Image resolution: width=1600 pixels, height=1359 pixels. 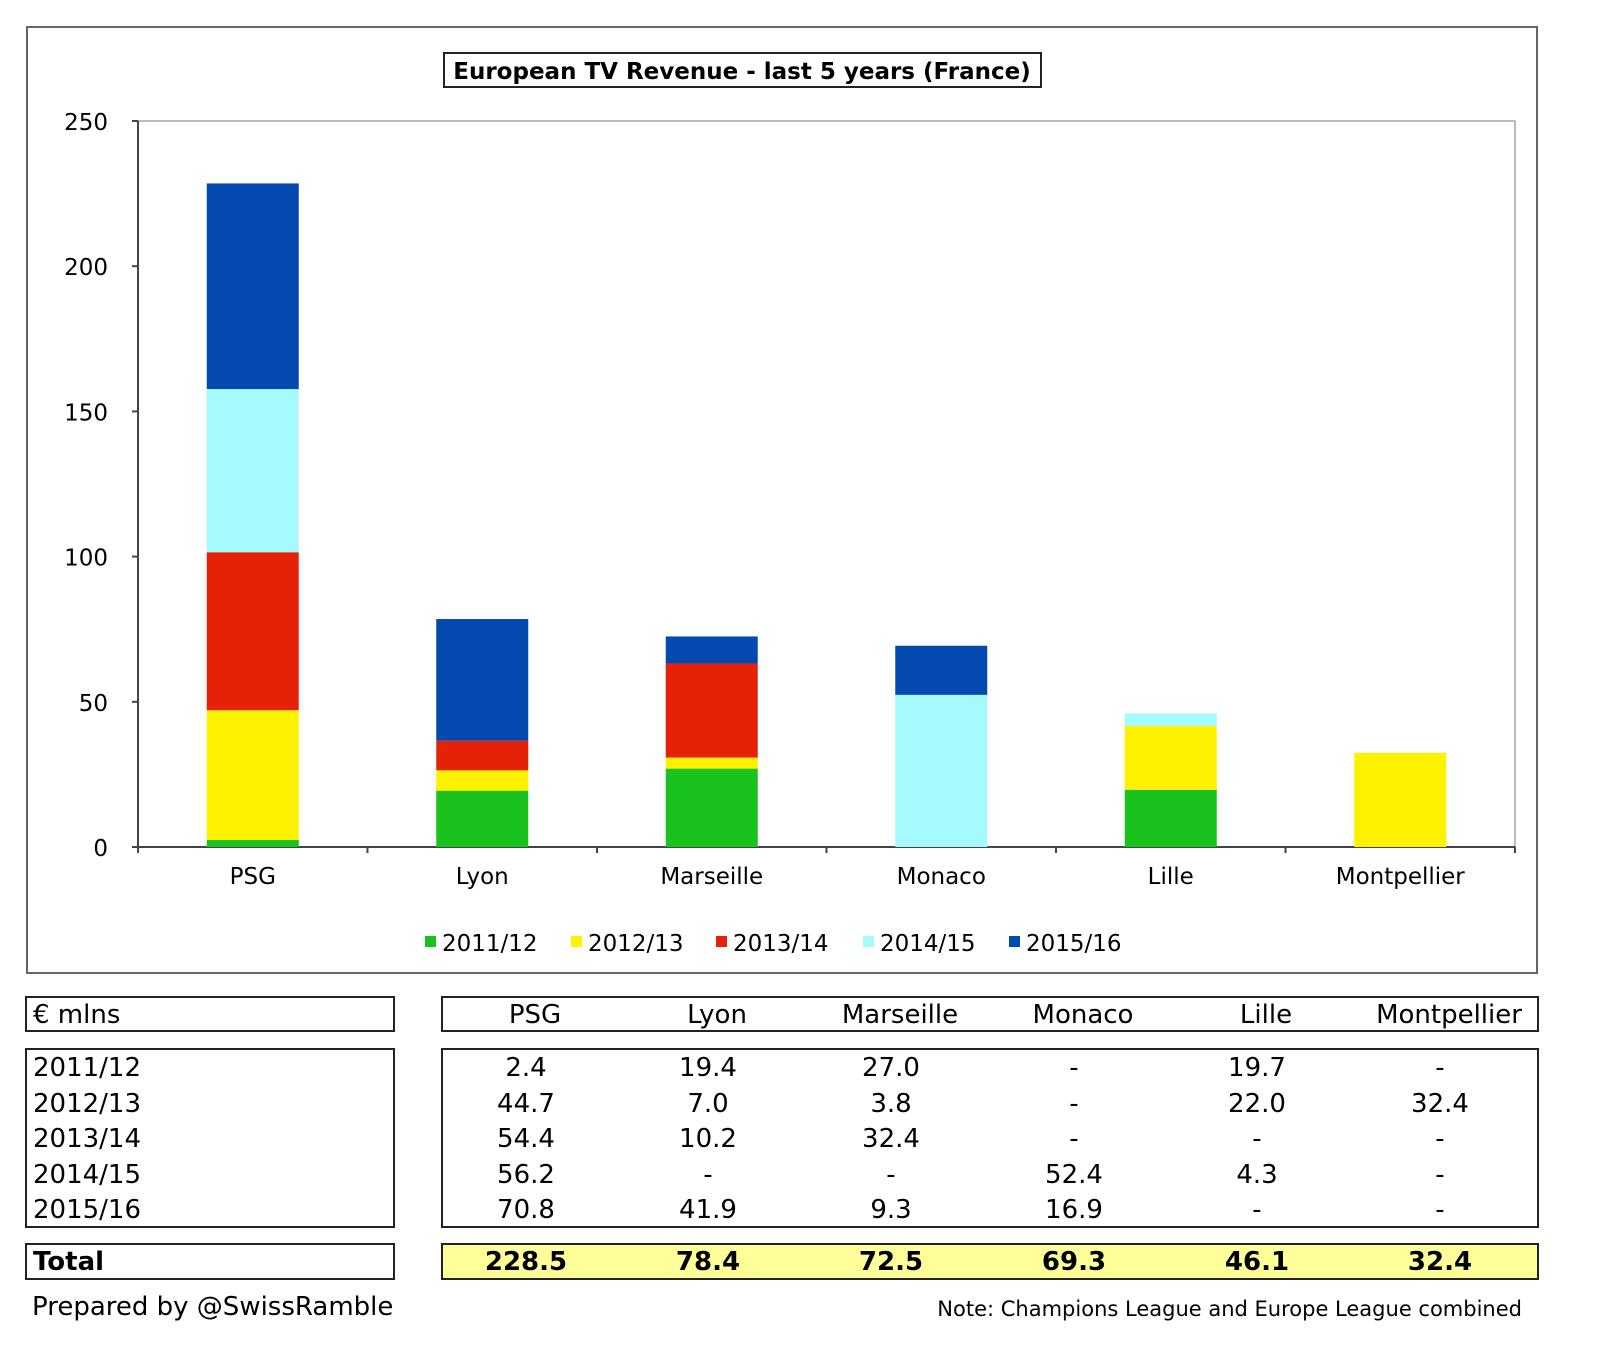 What do you see at coordinates (1266, 1015) in the screenshot?
I see `column-header: Lille` at bounding box center [1266, 1015].